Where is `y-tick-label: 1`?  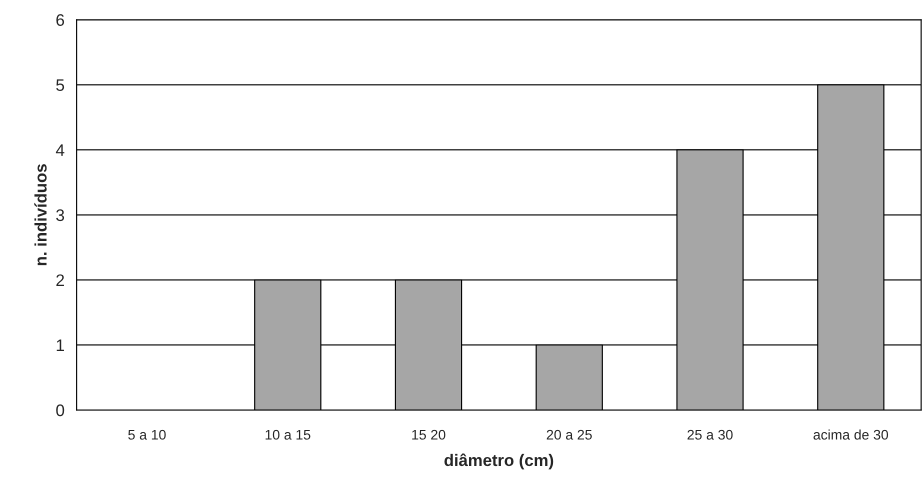
y-tick-label: 1 is located at coordinates (60, 346).